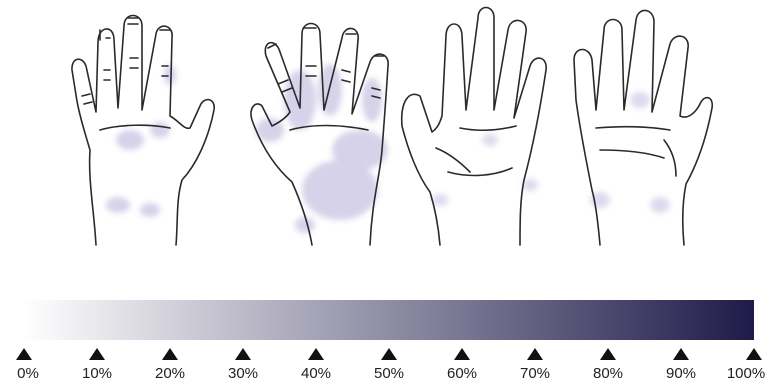 This screenshot has height=386, width=771. Describe the element at coordinates (535, 373) in the screenshot. I see `tick-label: 70%` at that location.